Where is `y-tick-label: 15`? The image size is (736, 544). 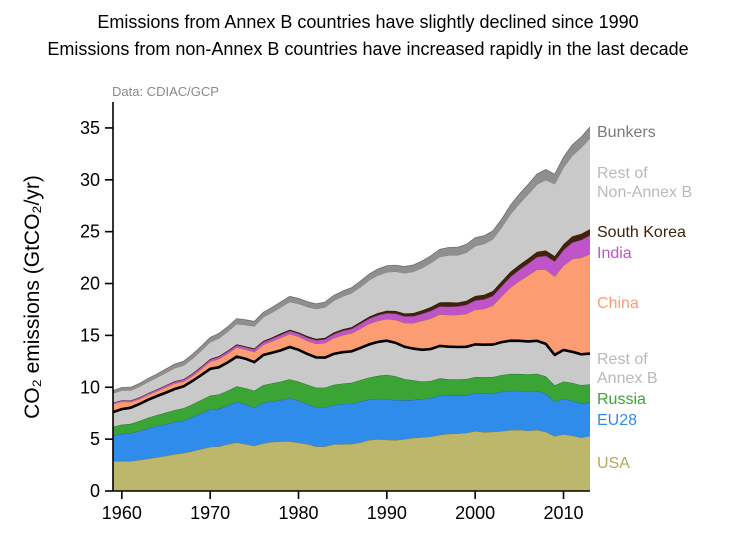
y-tick-label: 15 is located at coordinates (90, 335).